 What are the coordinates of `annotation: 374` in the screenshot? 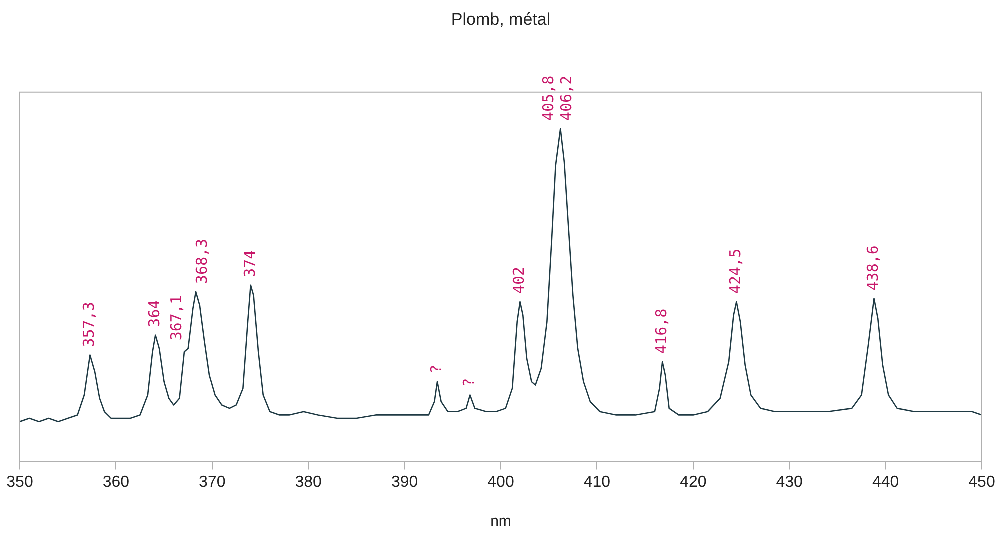 It's located at (249, 264).